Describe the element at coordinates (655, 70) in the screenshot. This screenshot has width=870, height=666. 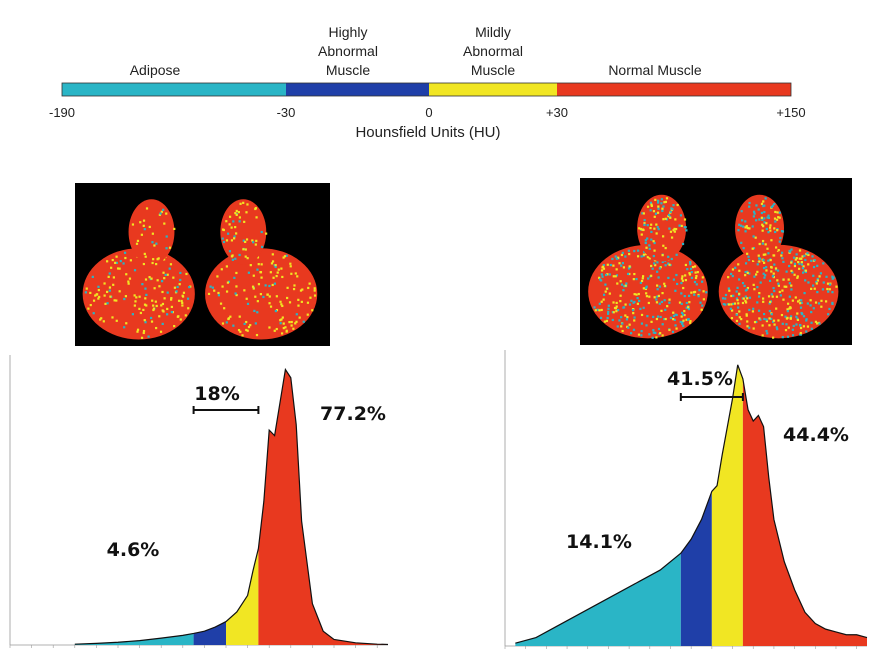
I see `colorbar-category-label: Normal Muscle` at that location.